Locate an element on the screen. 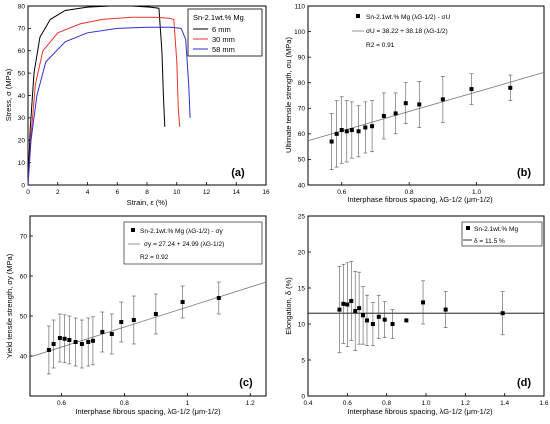 Image resolution: width=550 pixels, height=424 pixels. legend-d-entry-0: Sn-2.1wt.% Mg is located at coordinates (496, 229).